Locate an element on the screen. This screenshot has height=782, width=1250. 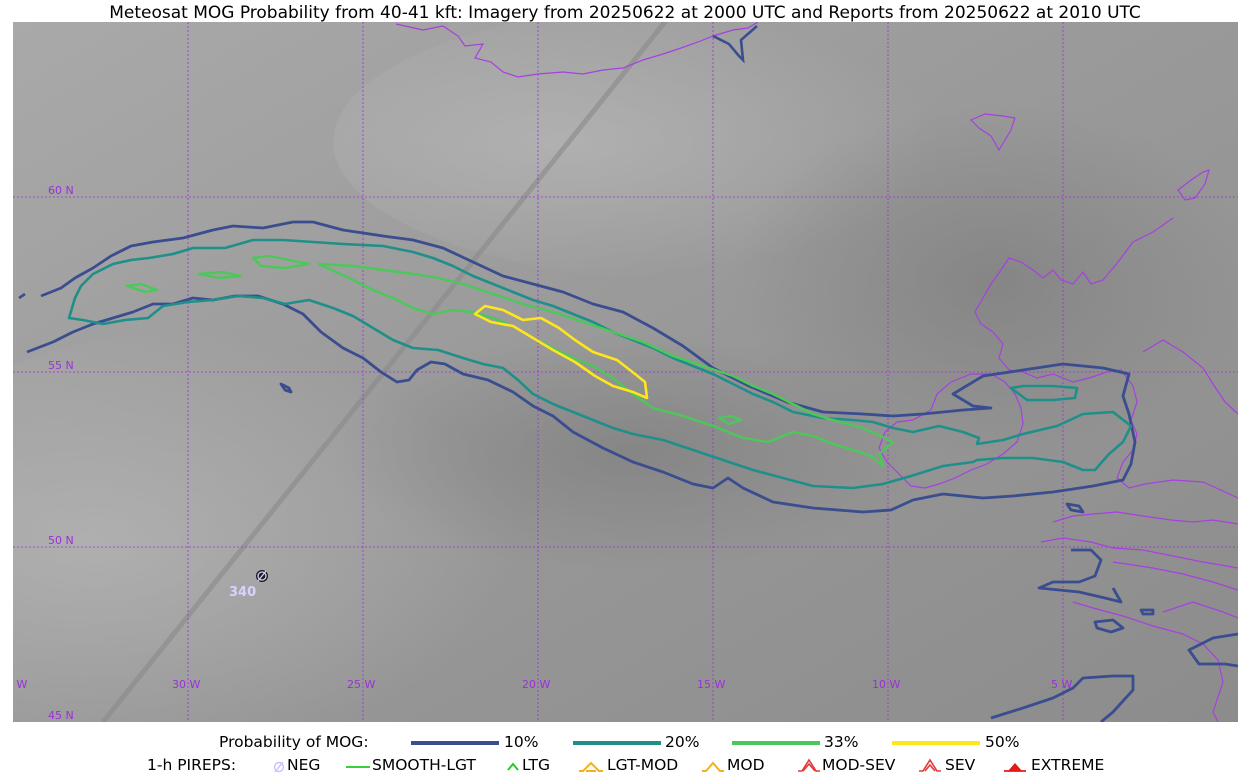
lat-label-55n: 55 N is located at coordinates (61, 365).